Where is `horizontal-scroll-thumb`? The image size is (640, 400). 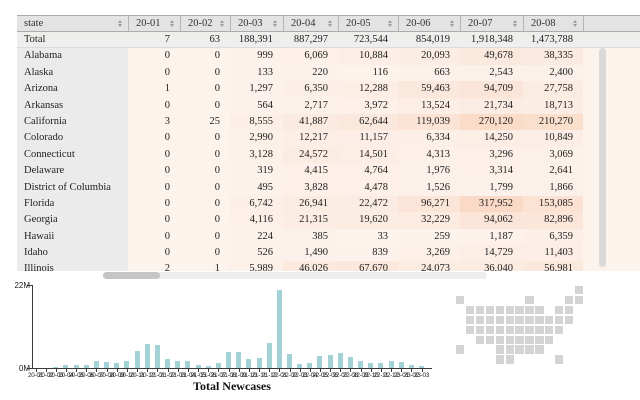 horizontal-scroll-thumb is located at coordinates (131, 275).